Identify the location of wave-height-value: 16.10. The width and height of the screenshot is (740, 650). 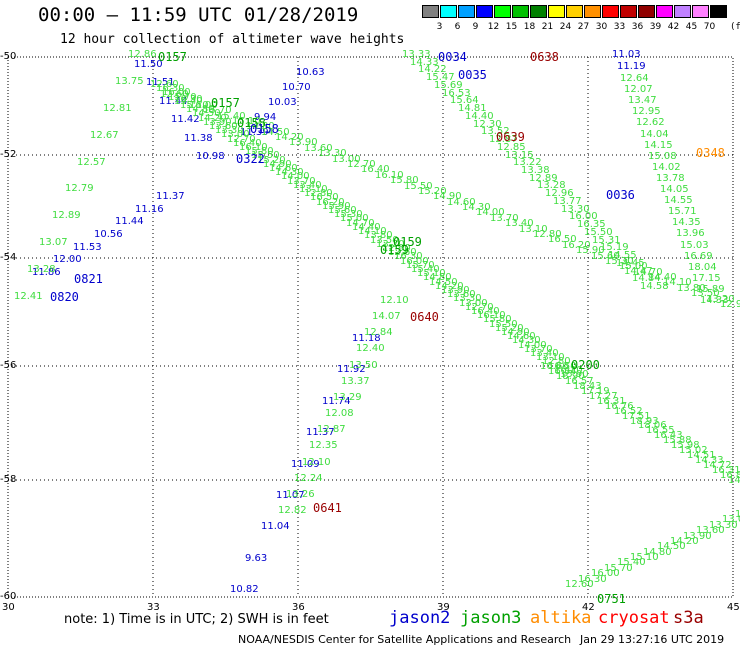
(491, 315).